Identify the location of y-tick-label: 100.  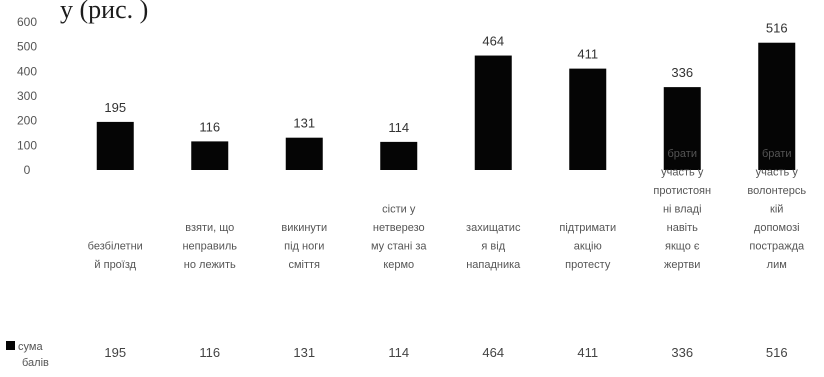
(27, 145).